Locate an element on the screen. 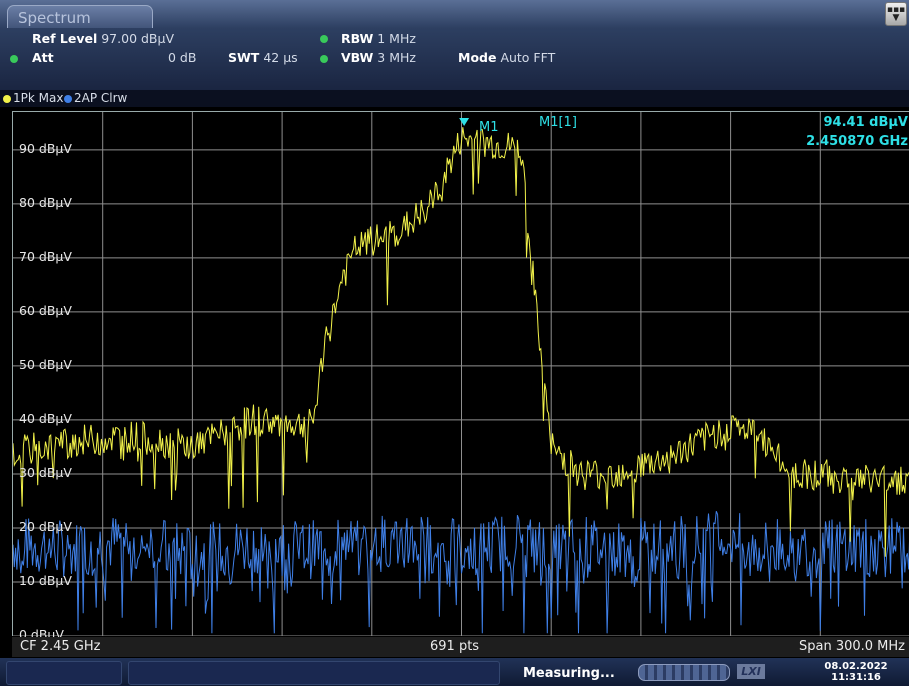 This screenshot has height=686, width=909. trace-legend: 1Pk Max 2AP Clrw is located at coordinates (454, 98).